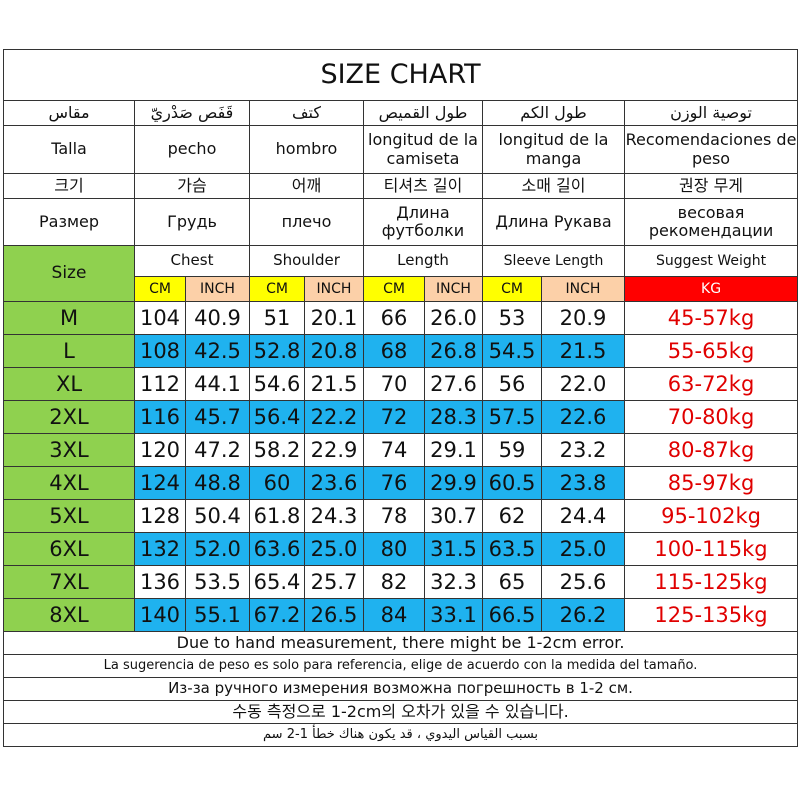  I want to click on shoulder-cm-cell: 51, so click(277, 318).